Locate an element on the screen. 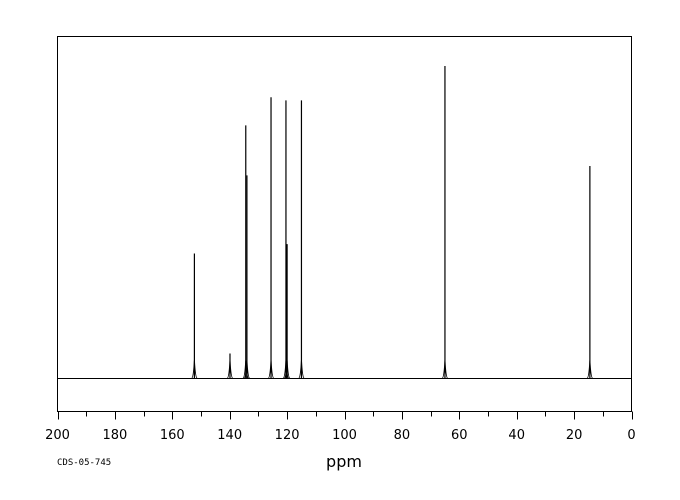  x-tick-label: 160 is located at coordinates (172, 435).